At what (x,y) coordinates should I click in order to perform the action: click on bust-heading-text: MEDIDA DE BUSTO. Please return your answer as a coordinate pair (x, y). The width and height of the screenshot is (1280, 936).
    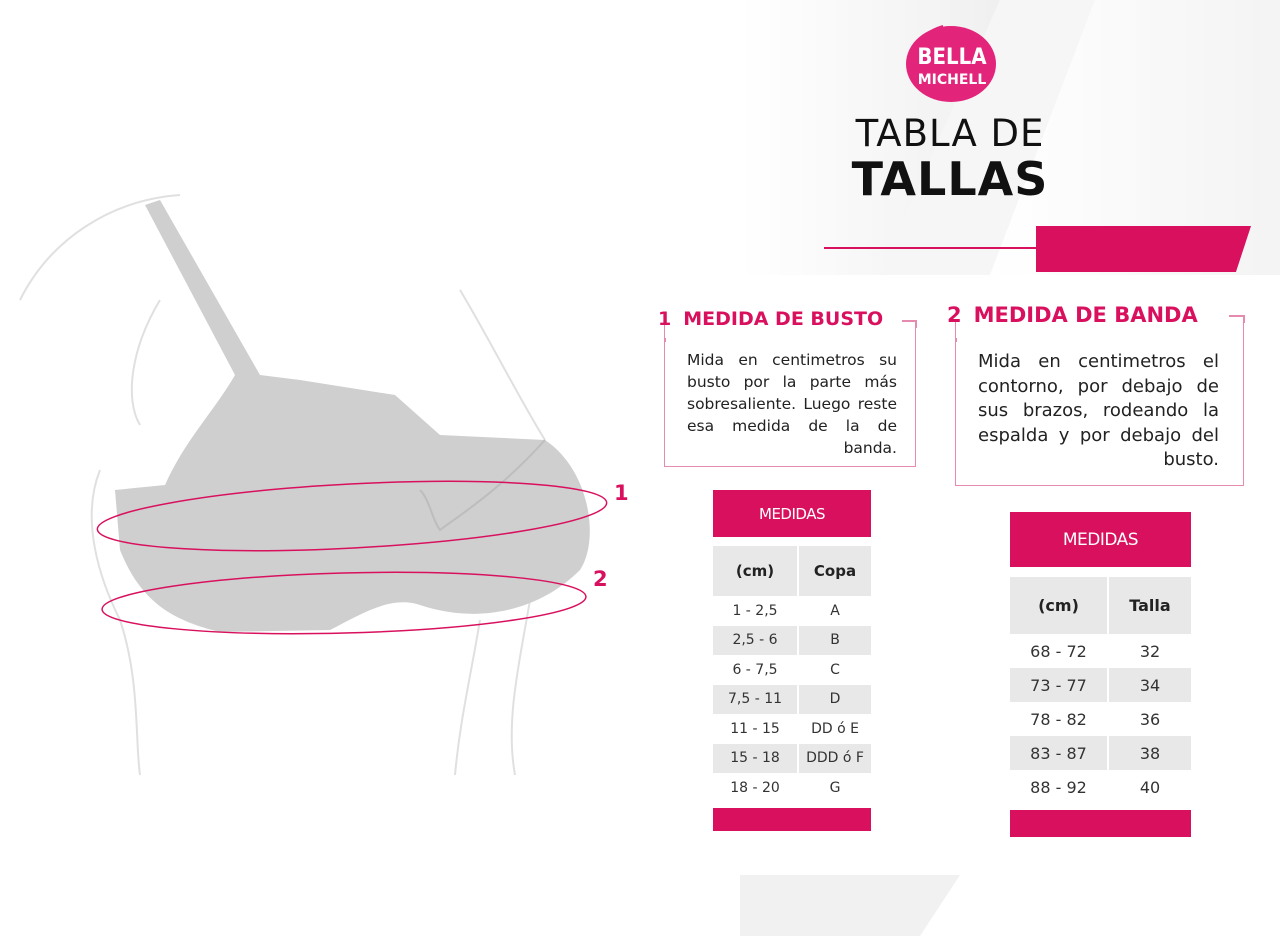
    Looking at the image, I should click on (783, 319).